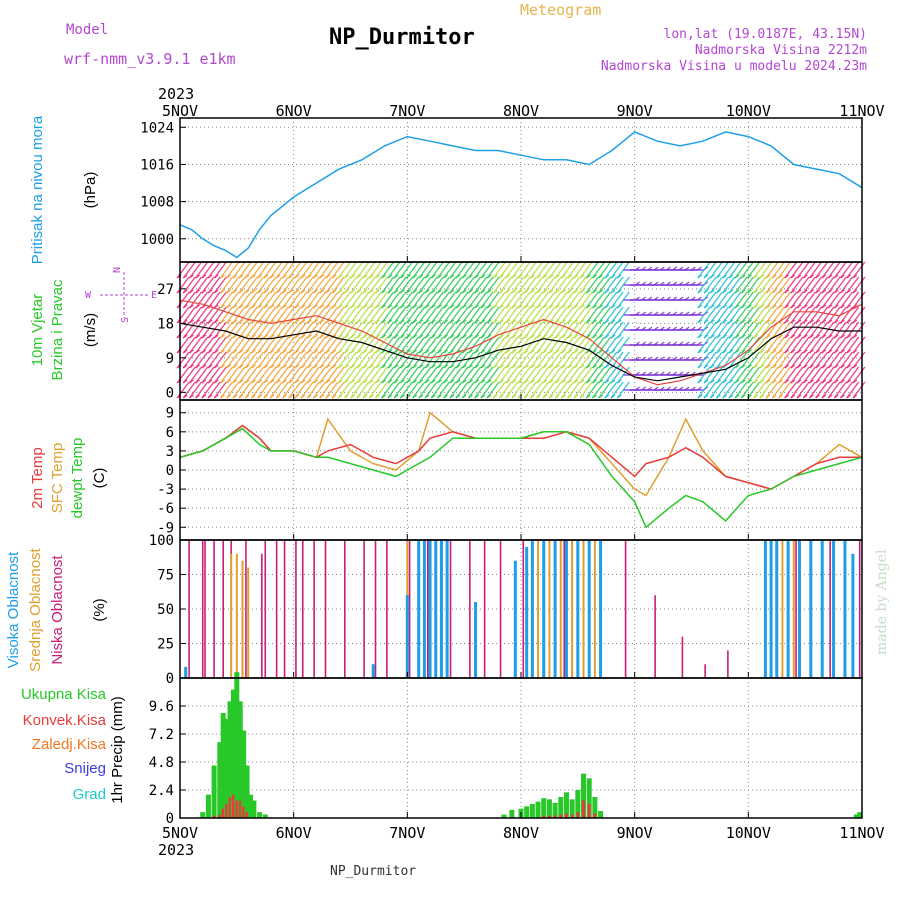  Describe the element at coordinates (176, 850) in the screenshot. I see `year-bottom: 2023` at that location.